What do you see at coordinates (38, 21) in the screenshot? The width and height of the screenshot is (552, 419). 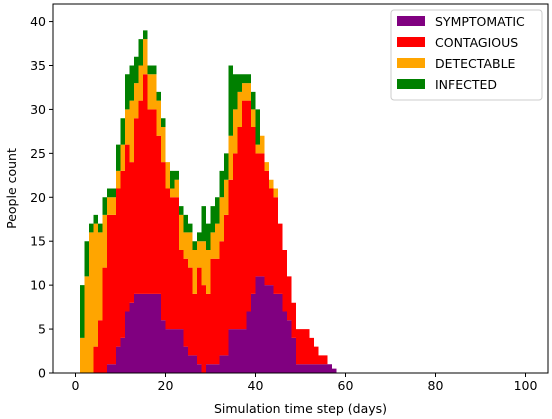 I see `y-tick-label: 40` at bounding box center [38, 21].